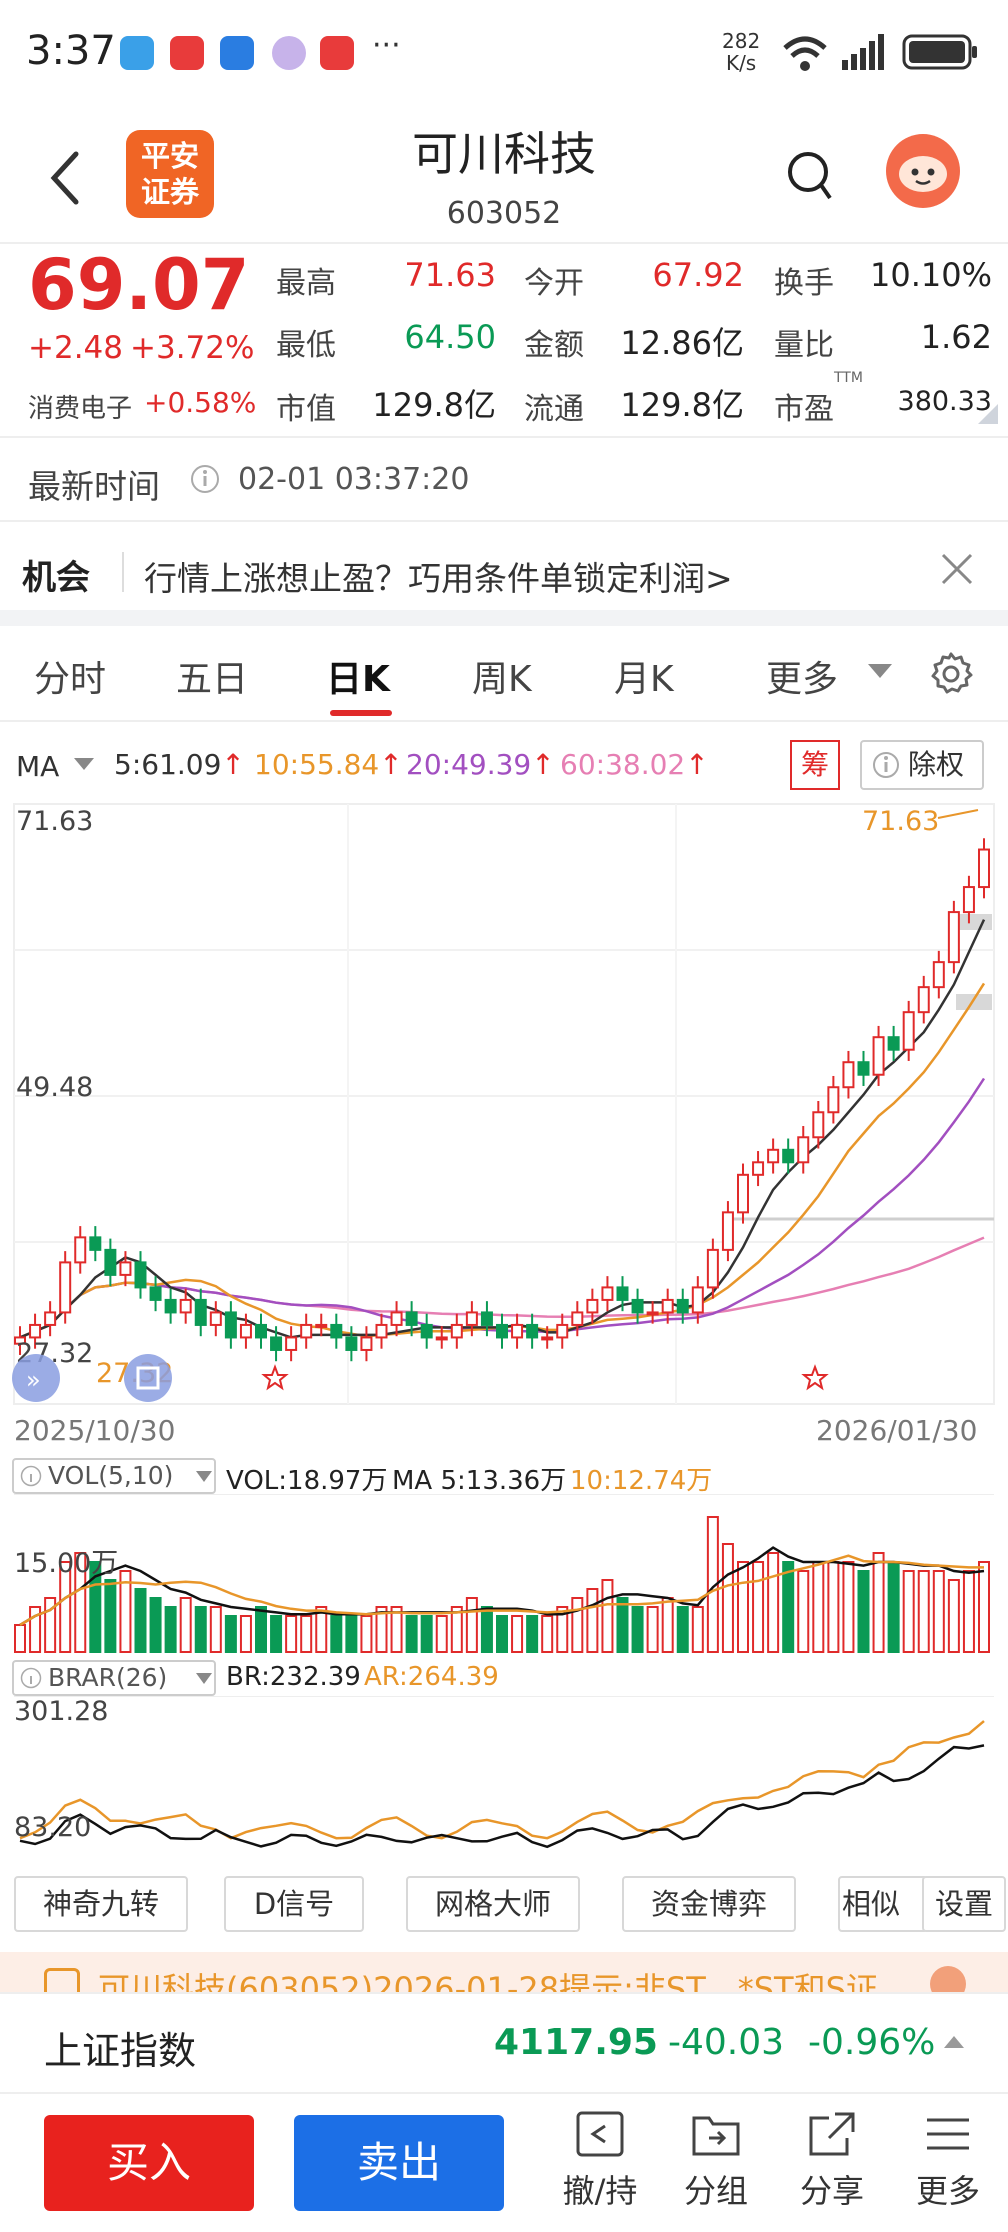 The height and width of the screenshot is (2232, 1008). What do you see at coordinates (502, 1780) in the screenshot?
I see `ar-path` at bounding box center [502, 1780].